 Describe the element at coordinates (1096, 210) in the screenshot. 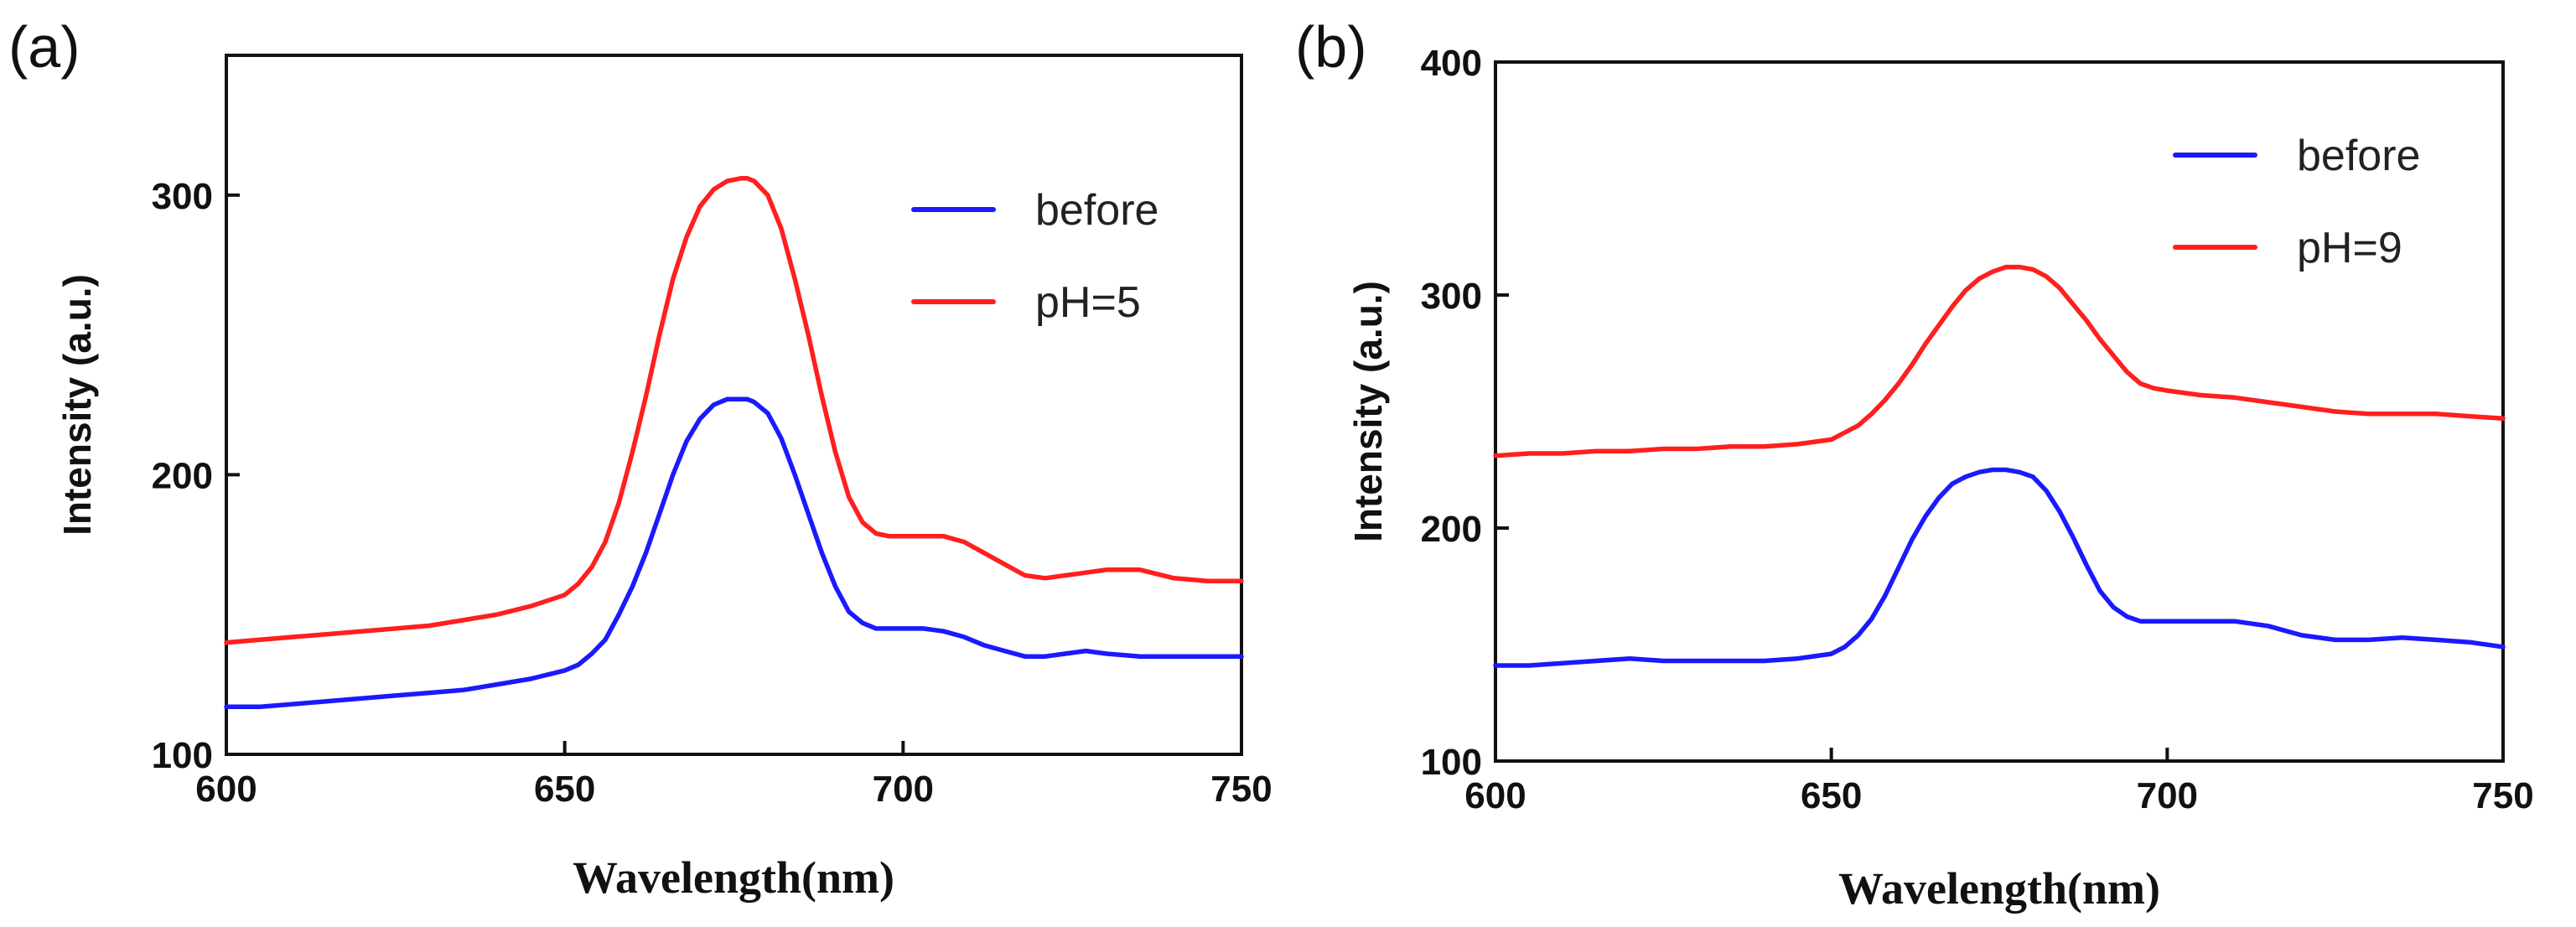

I see `panel-a-legend-label: before` at that location.